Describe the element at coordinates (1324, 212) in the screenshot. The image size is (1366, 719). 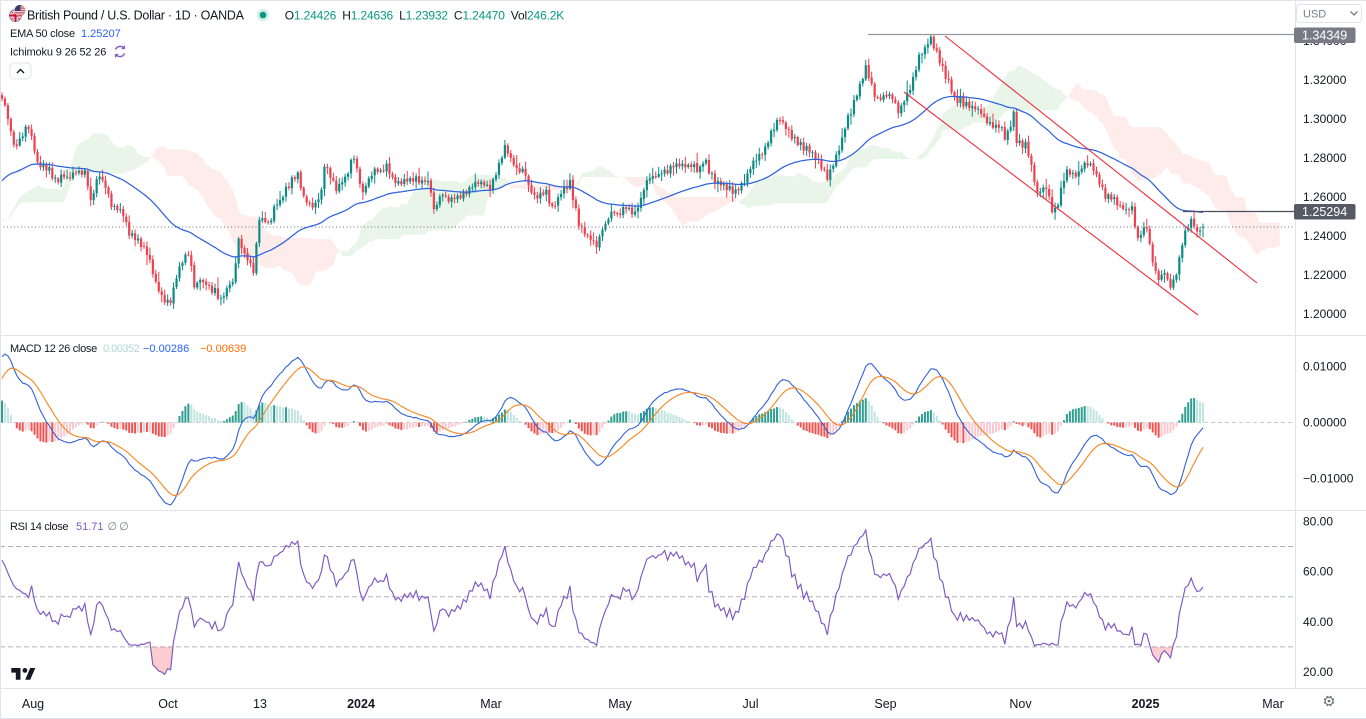
I see `svg-text: 1.25294` at that location.